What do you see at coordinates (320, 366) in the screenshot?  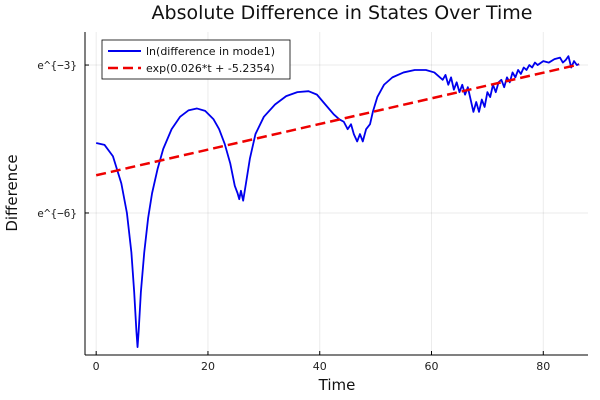 I see `x-tick-label: 40` at bounding box center [320, 366].